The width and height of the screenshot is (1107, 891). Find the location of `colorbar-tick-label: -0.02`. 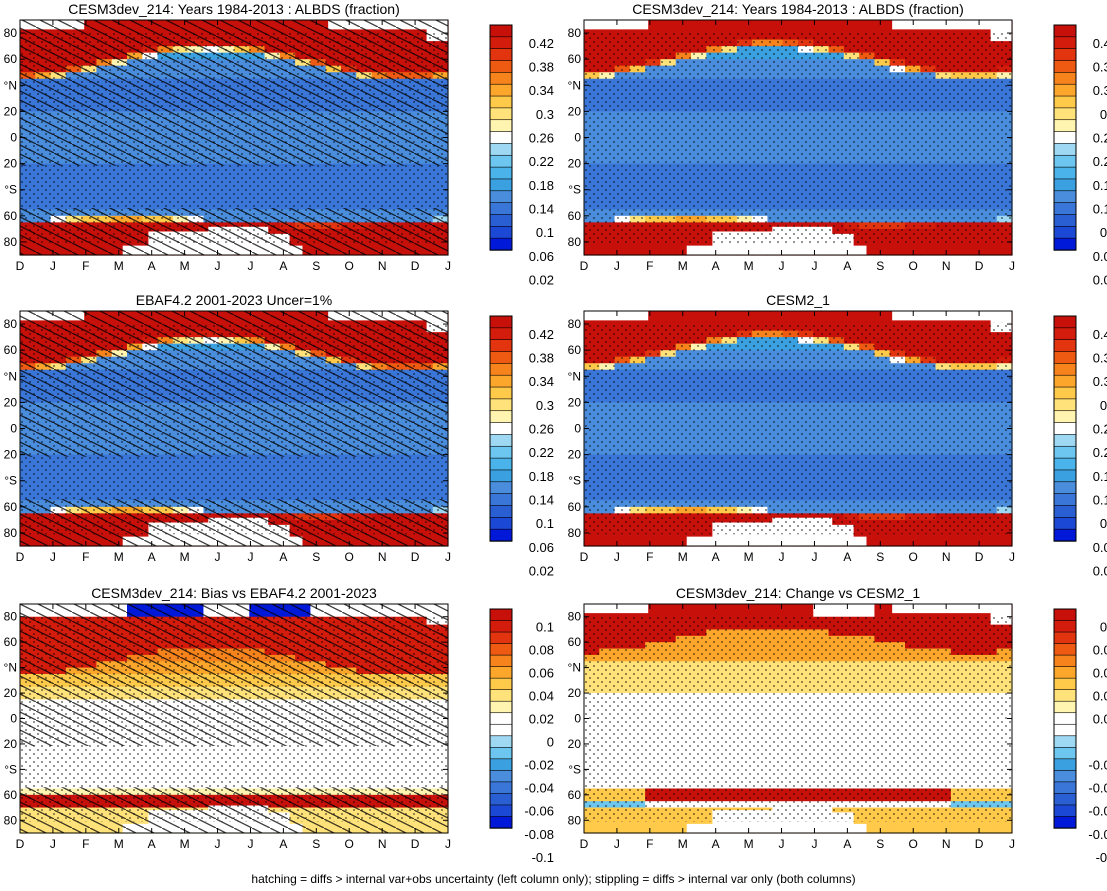

colorbar-tick-label: -0.02 is located at coordinates (1097, 765).